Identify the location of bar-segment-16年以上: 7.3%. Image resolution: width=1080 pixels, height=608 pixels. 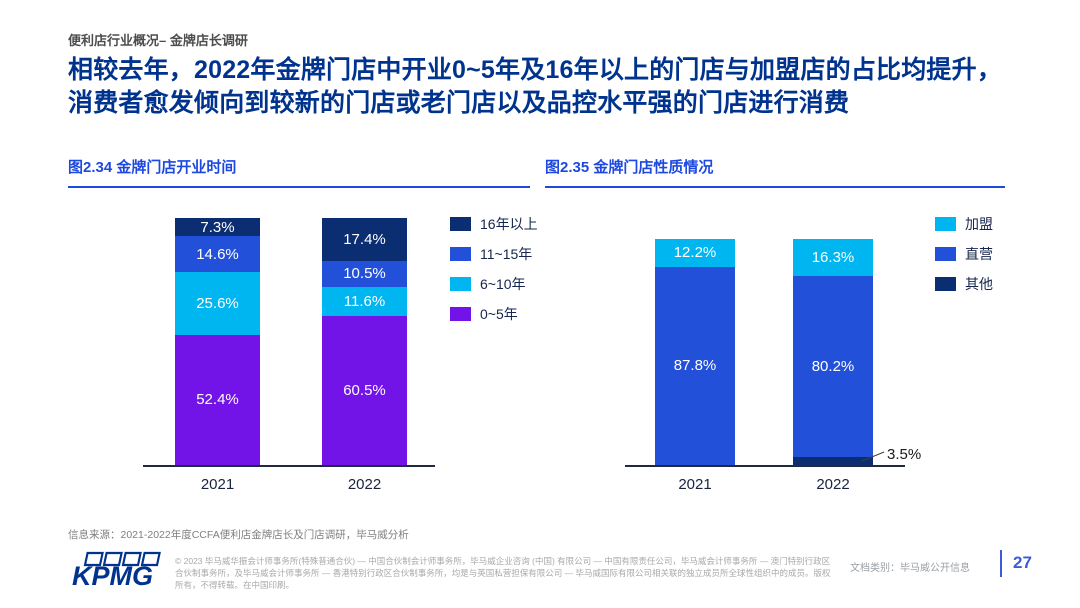
(217, 227).